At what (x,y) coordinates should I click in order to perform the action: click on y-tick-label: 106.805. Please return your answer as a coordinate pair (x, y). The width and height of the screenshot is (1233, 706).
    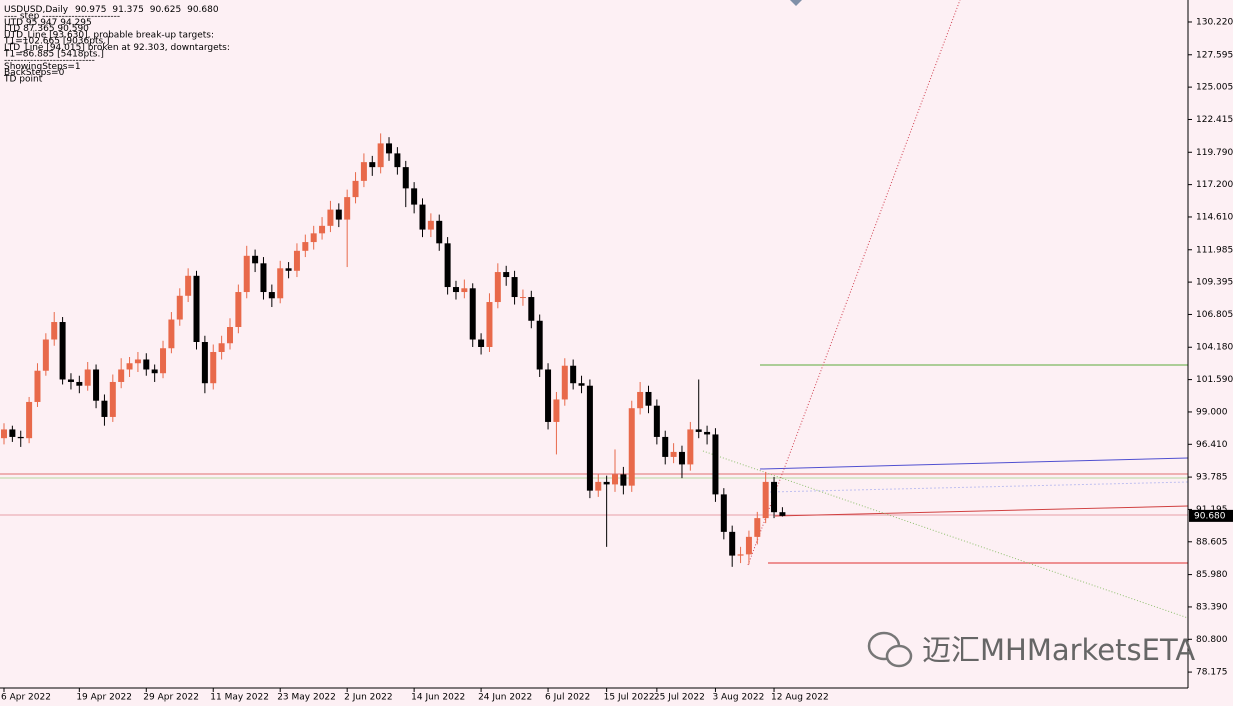
    Looking at the image, I should click on (1214, 315).